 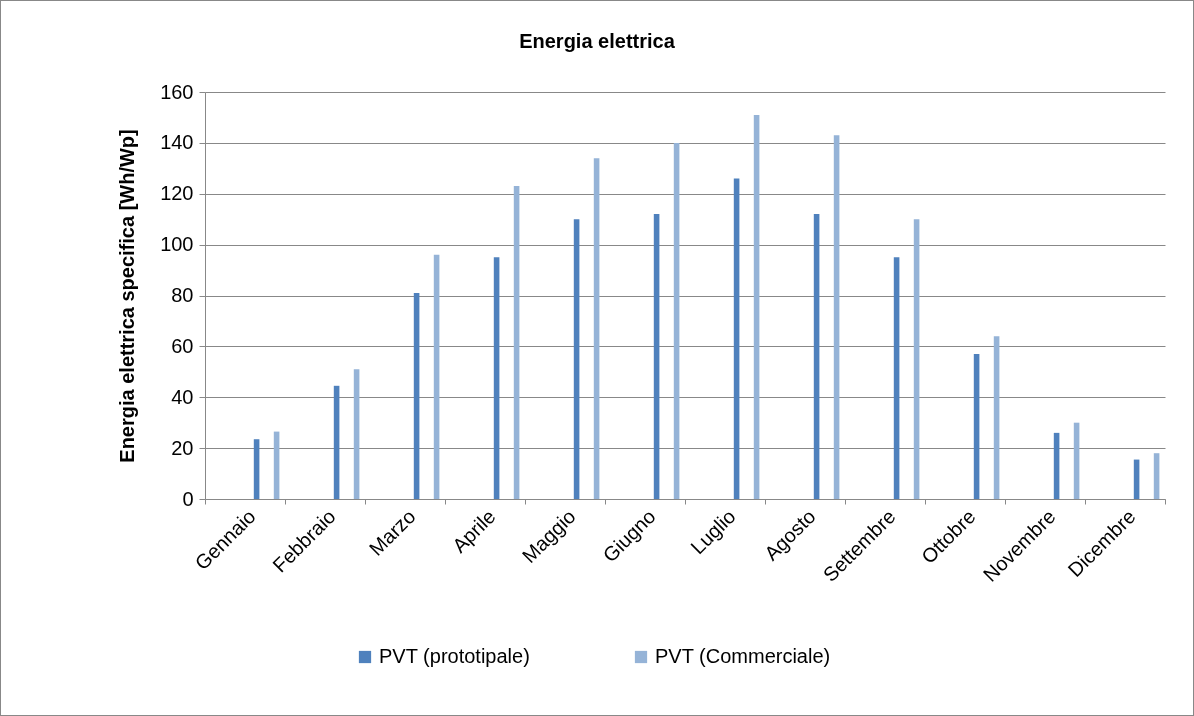 I want to click on y-tick-label: 0, so click(x=188, y=498).